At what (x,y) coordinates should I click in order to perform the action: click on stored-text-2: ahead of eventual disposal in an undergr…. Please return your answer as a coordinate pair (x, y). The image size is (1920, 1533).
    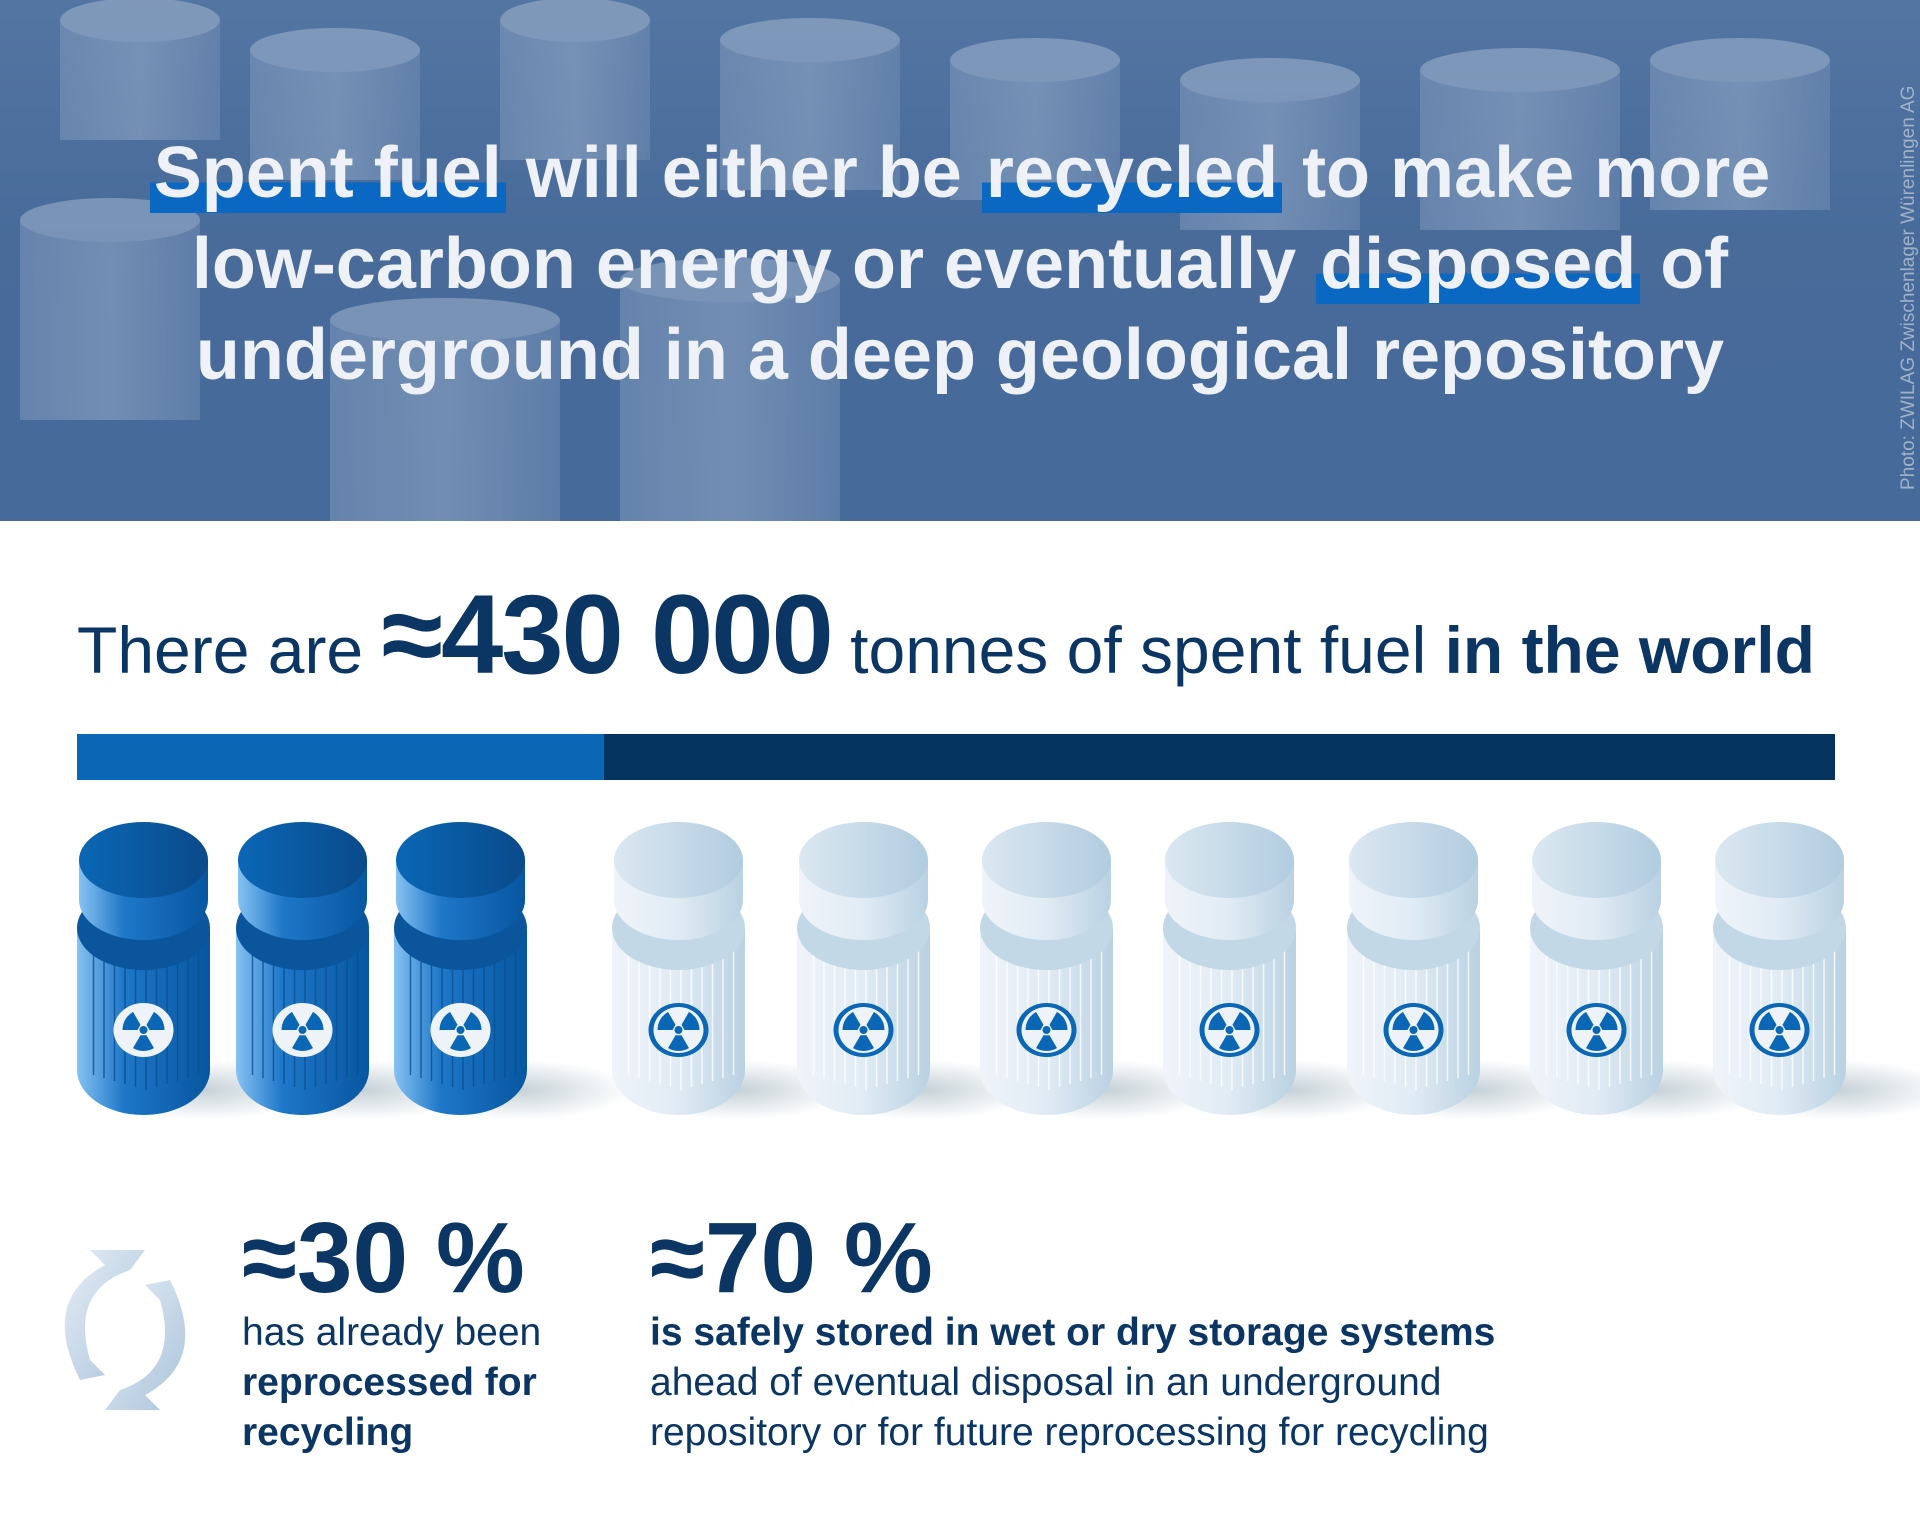
    Looking at the image, I should click on (1046, 1382).